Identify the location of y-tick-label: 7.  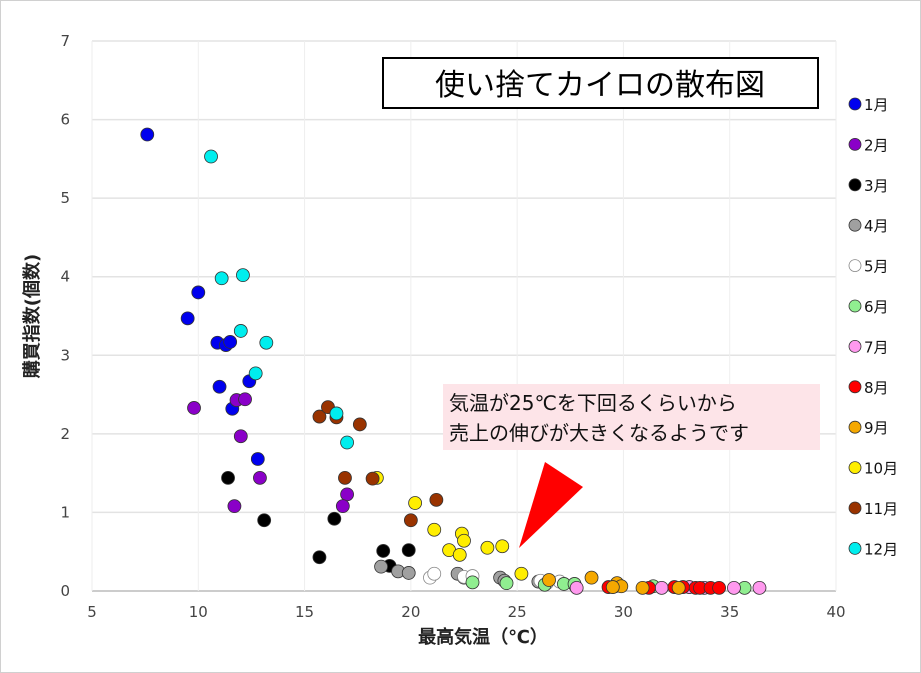
(65, 41).